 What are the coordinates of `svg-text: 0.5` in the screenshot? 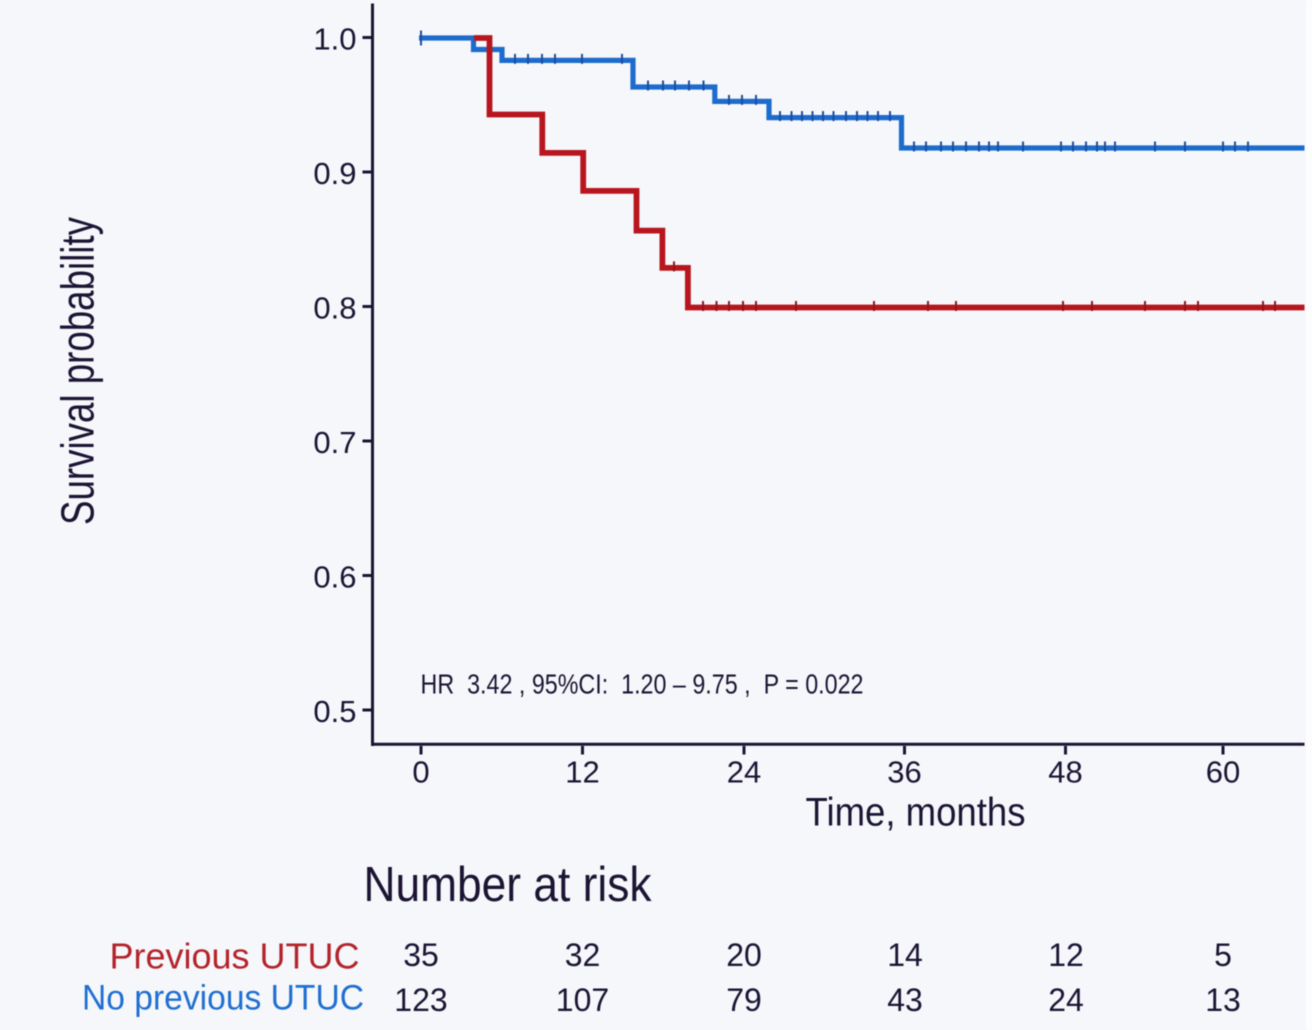 It's located at (334, 711).